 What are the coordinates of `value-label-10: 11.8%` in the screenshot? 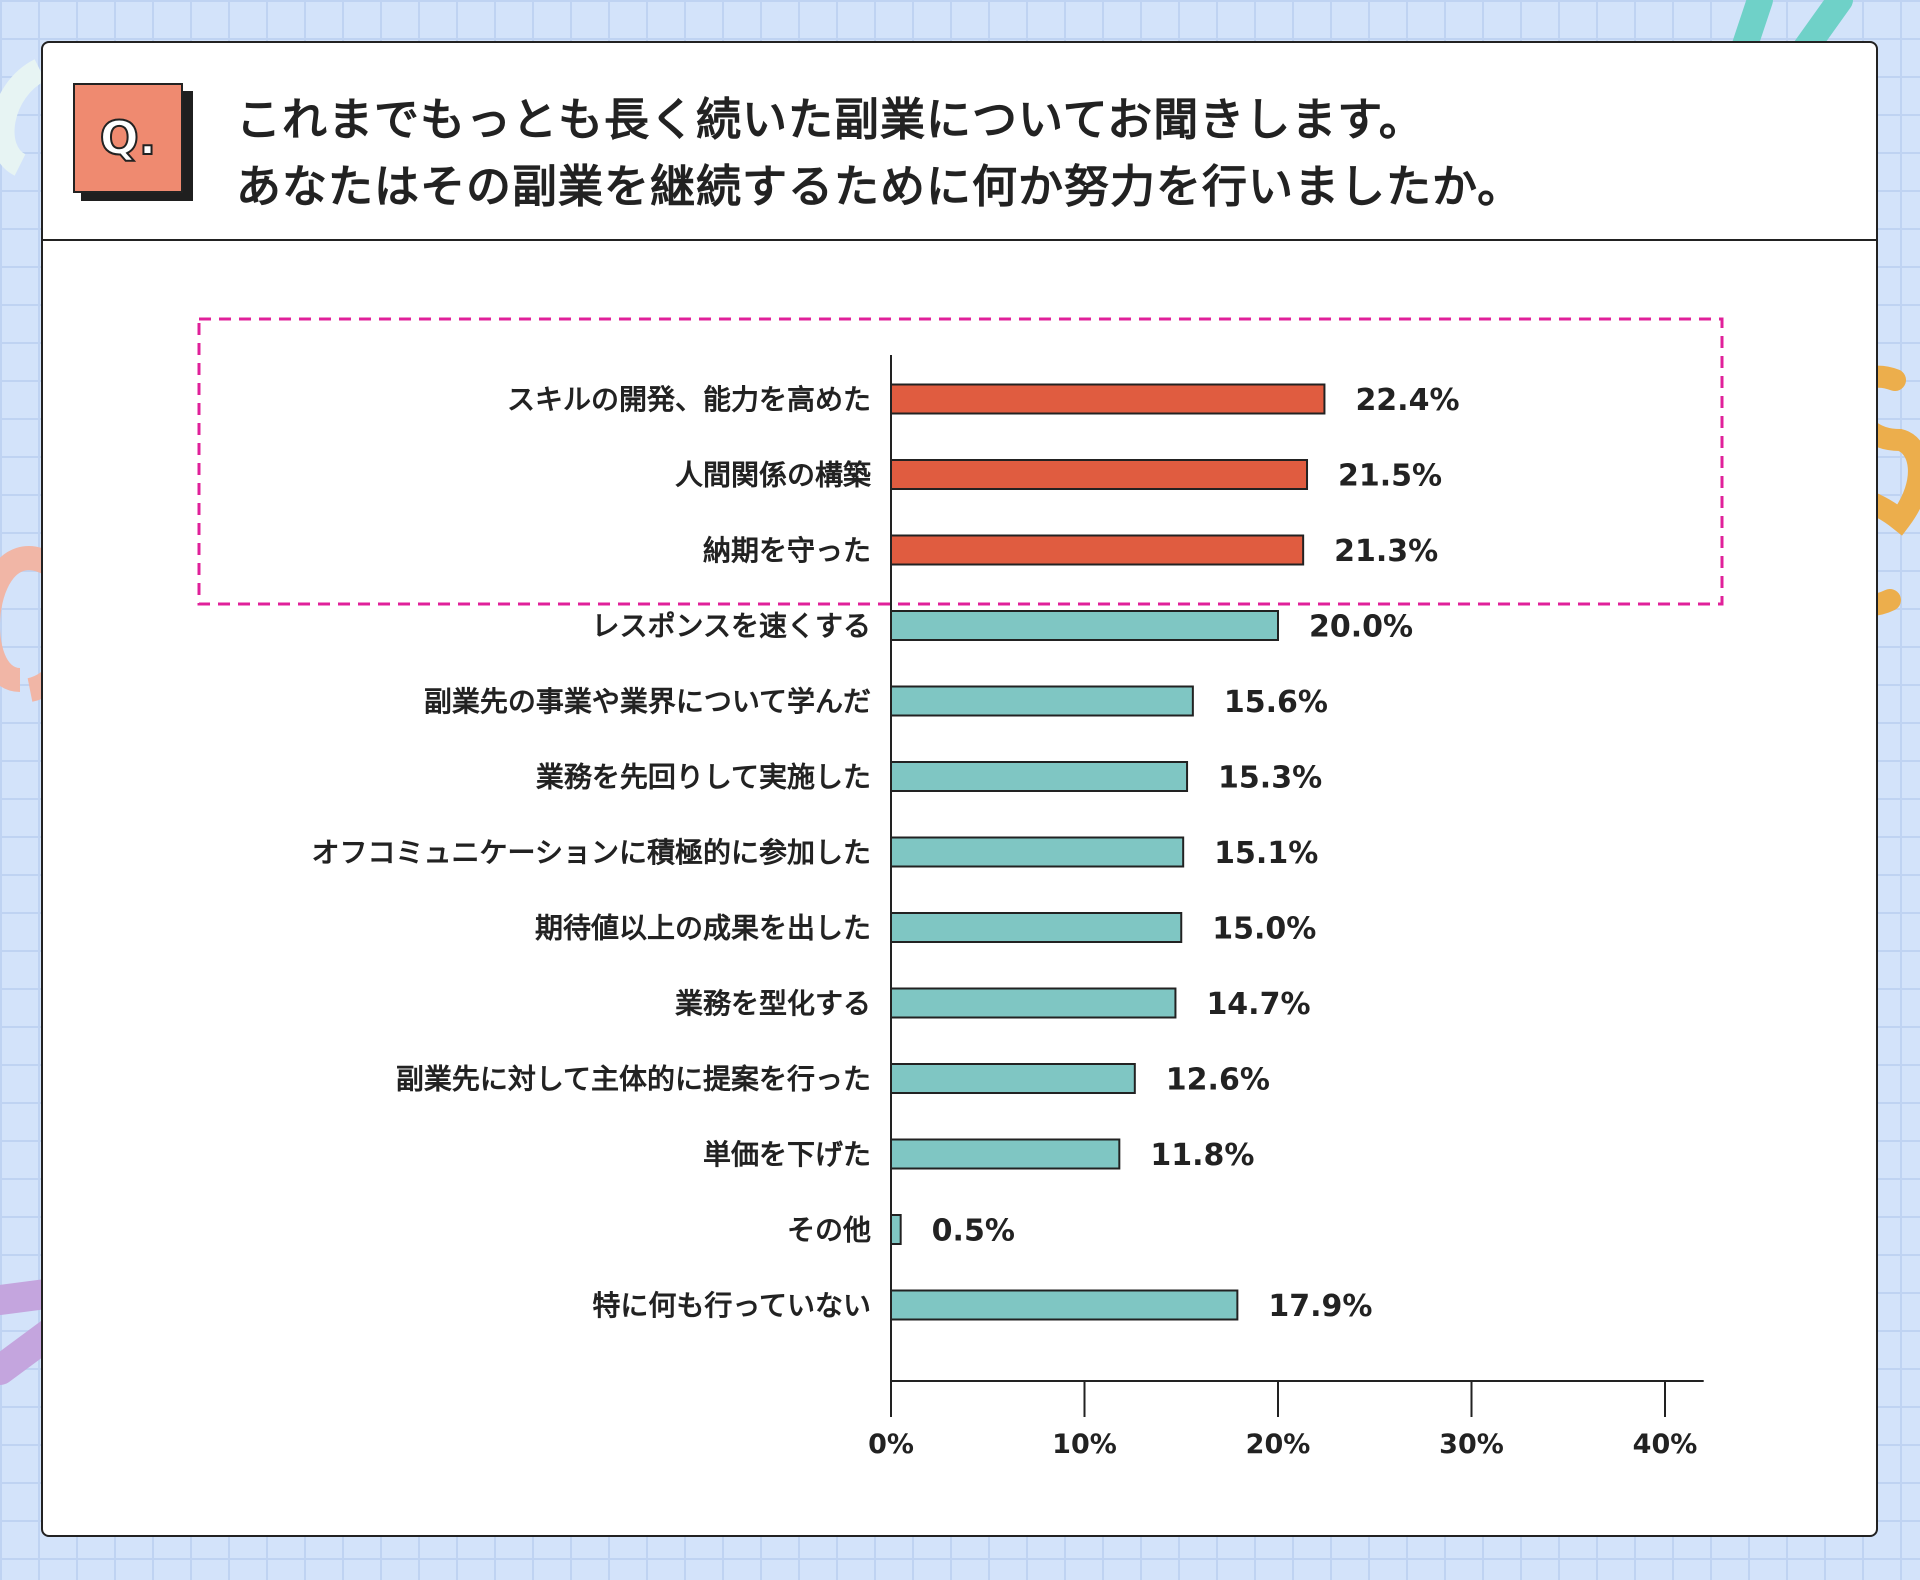 It's located at (1202, 1155).